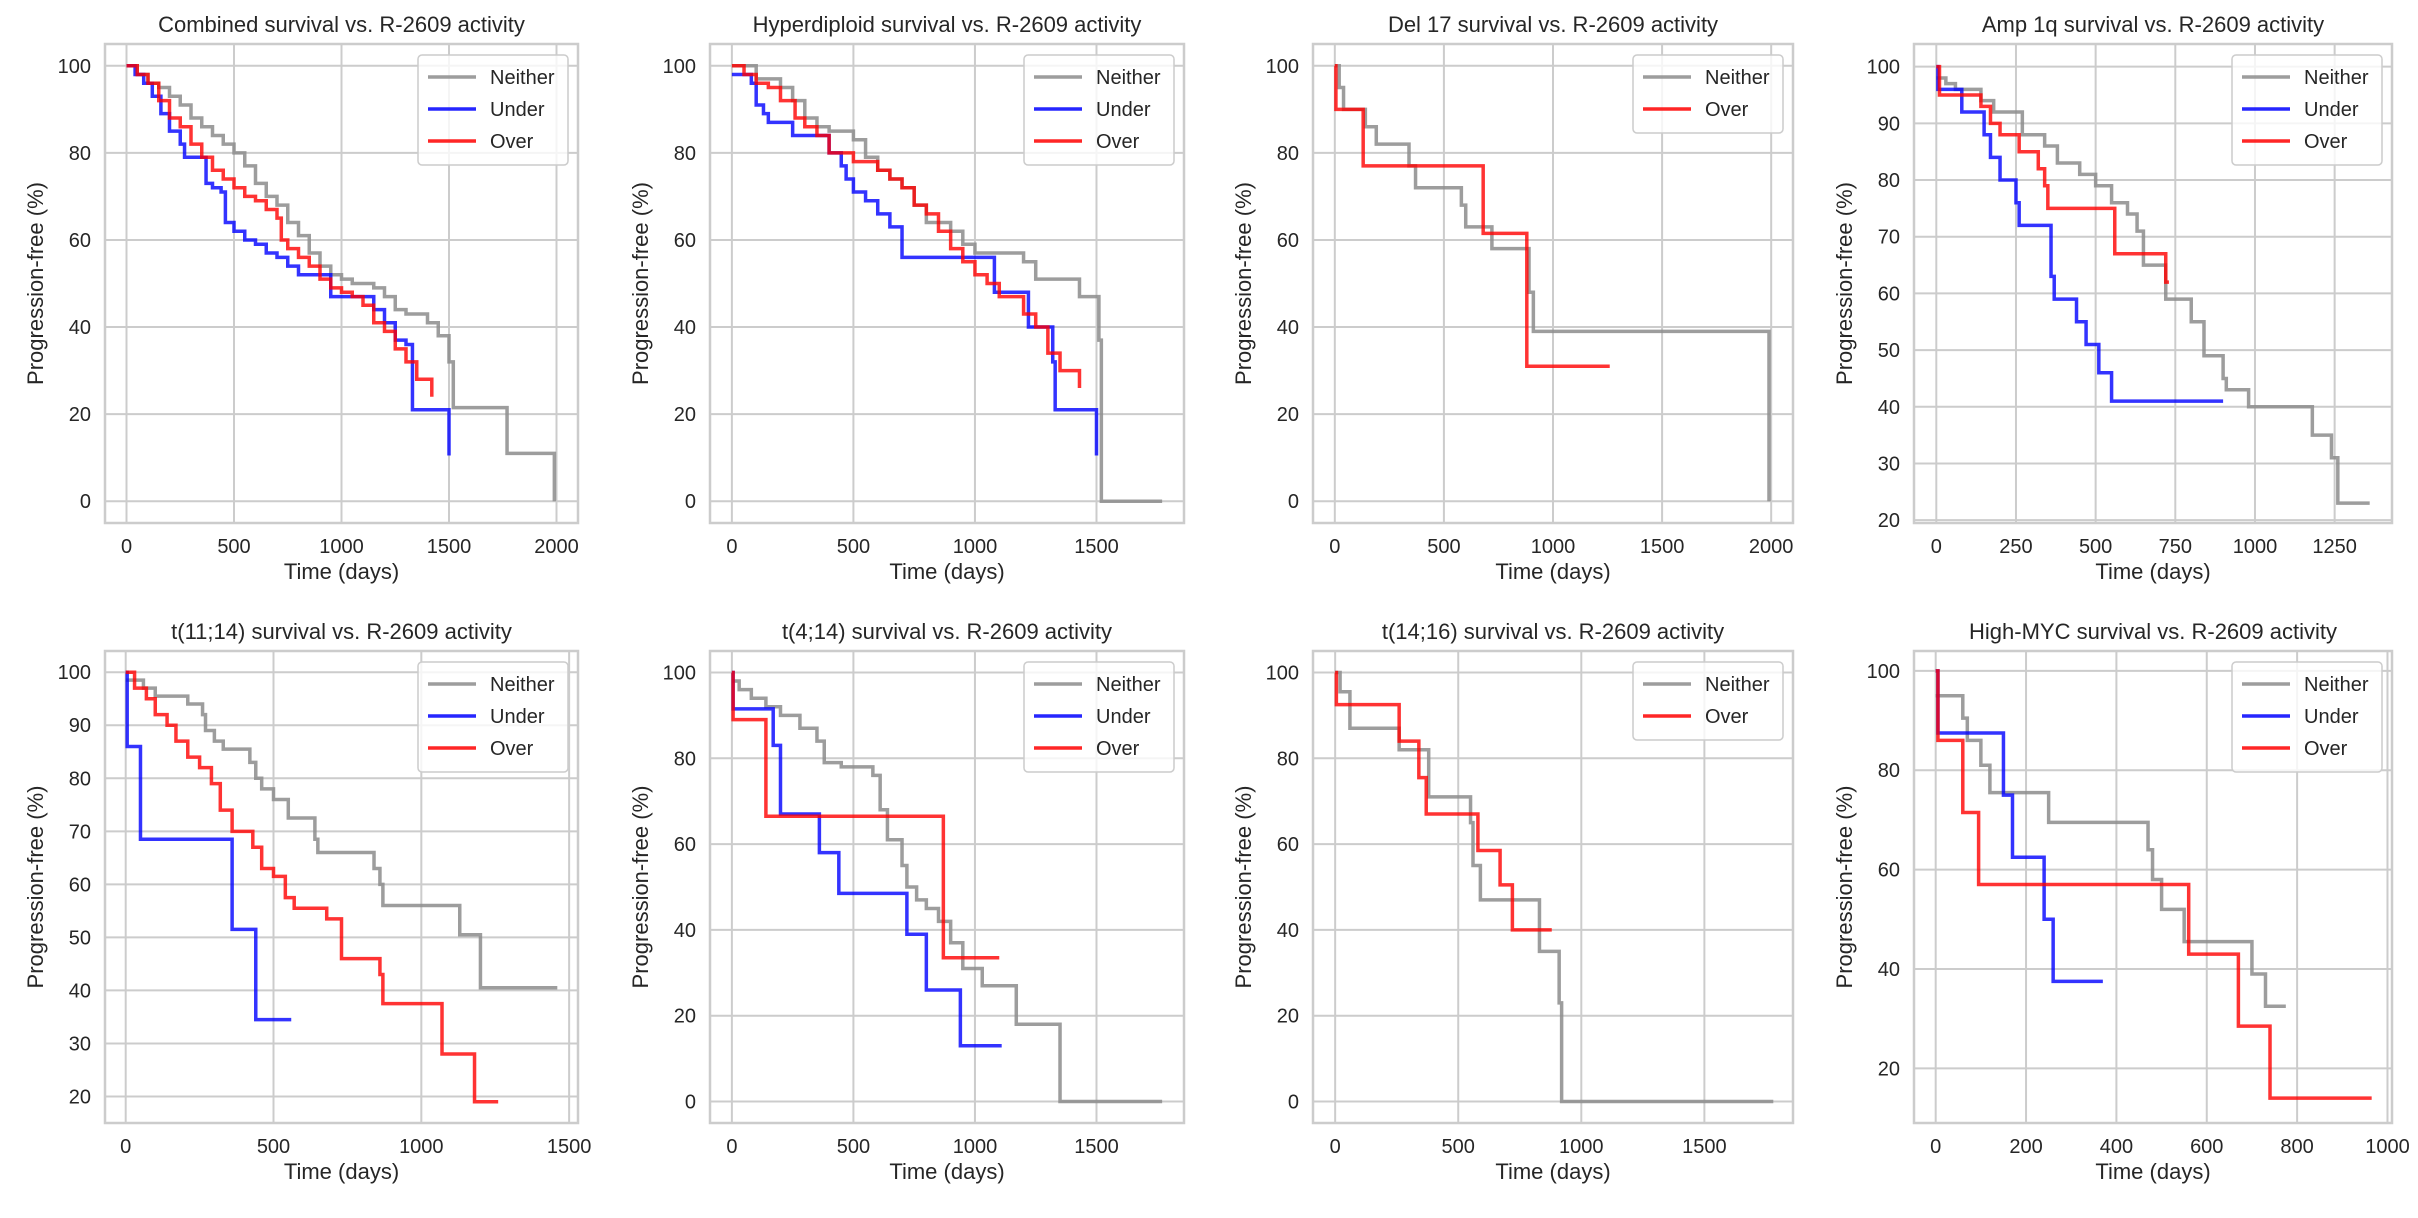 The height and width of the screenshot is (1218, 2418). Describe the element at coordinates (80, 938) in the screenshot. I see `y-tick-label: 50` at that location.